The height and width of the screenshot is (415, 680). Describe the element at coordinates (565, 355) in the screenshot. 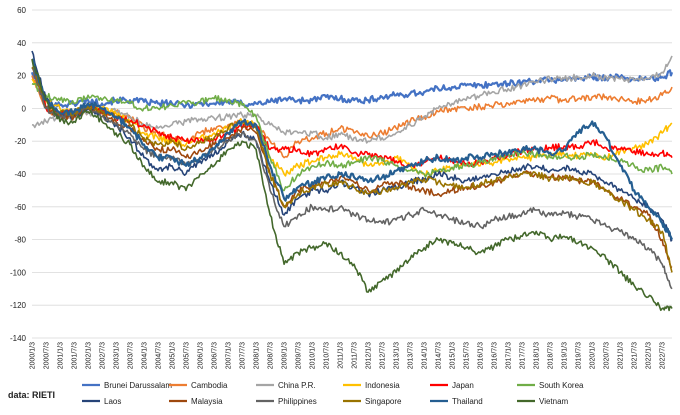

I see `x-tick-label: 2019/1/3` at that location.